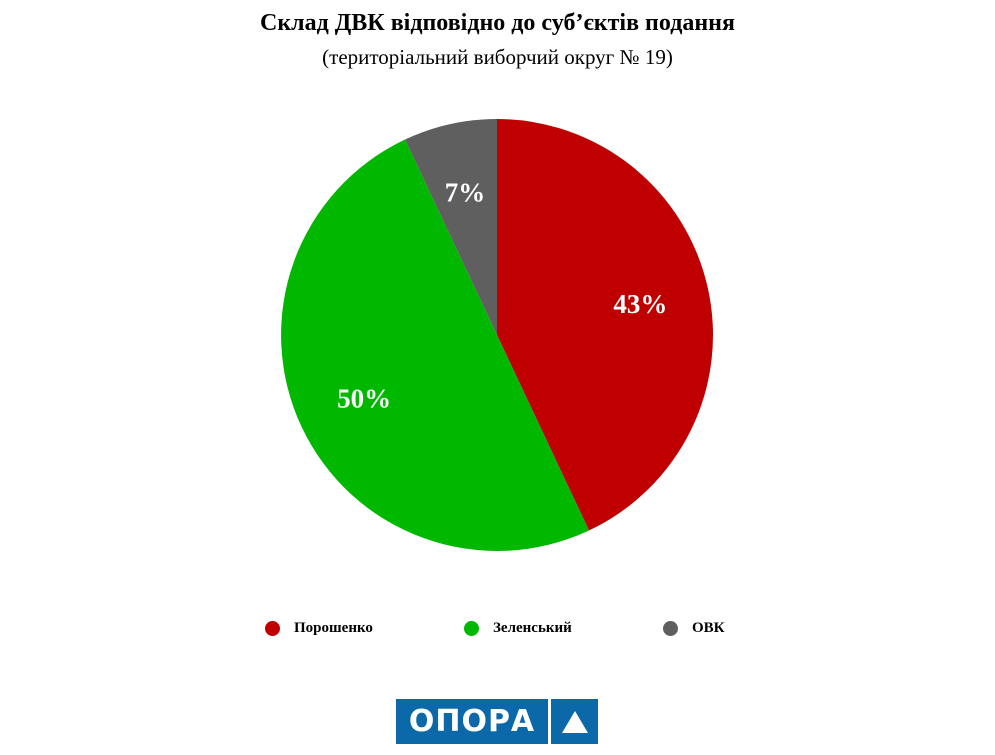  What do you see at coordinates (451, 227) in the screenshot?
I see `slice-ovk` at bounding box center [451, 227].